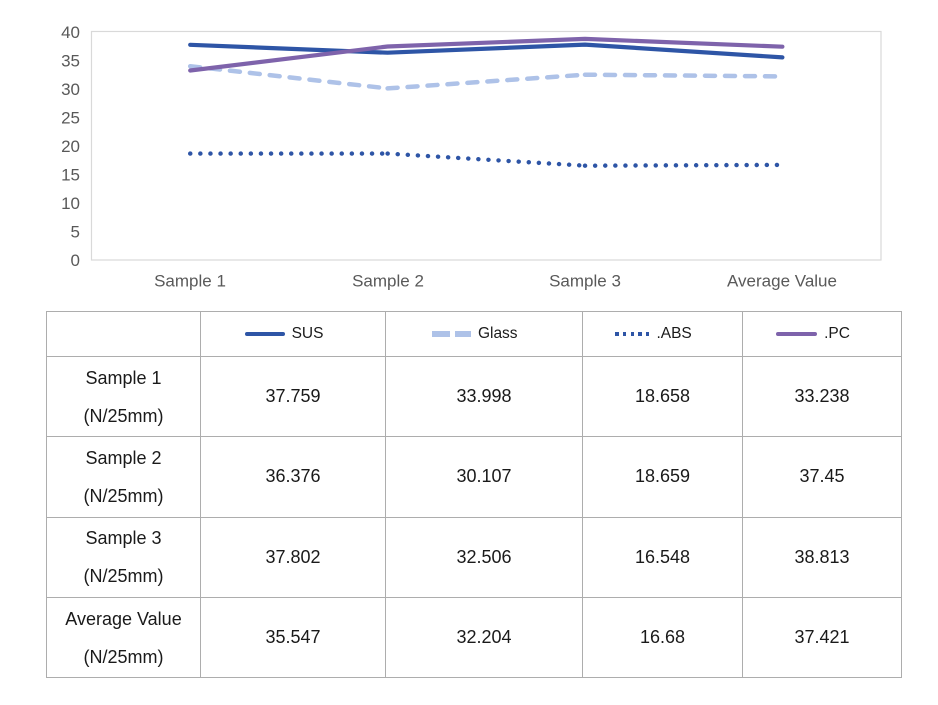 This screenshot has width=938, height=705. I want to click on svg-text: 0, so click(75, 260).